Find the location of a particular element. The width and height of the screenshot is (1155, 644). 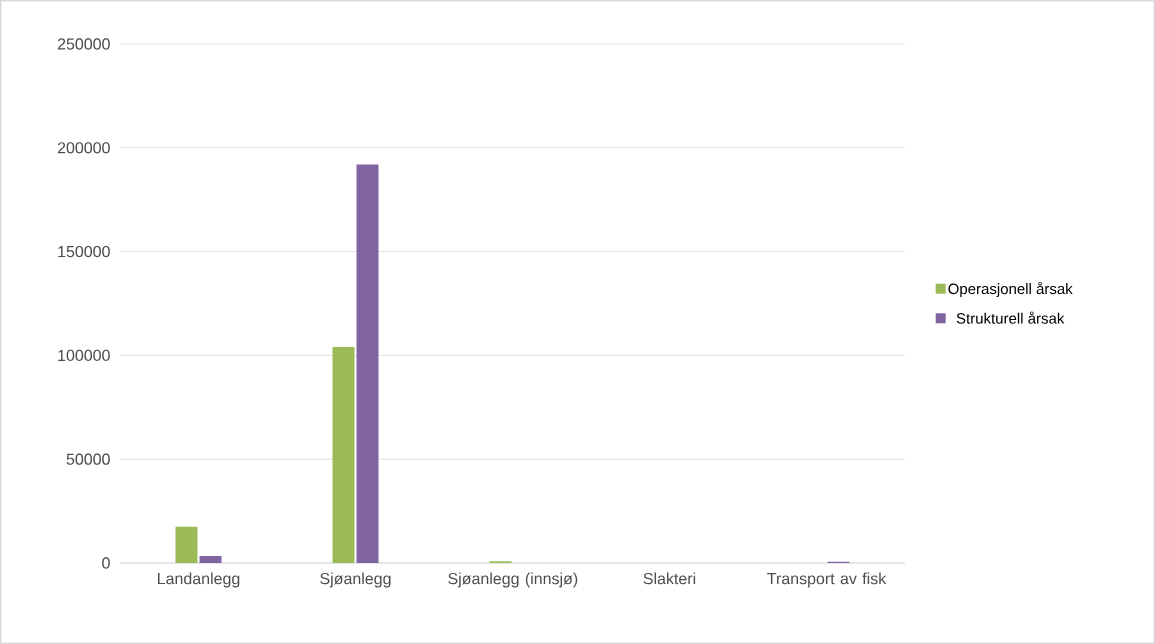

legend-label: Operasjonell årsak is located at coordinates (1010, 289).